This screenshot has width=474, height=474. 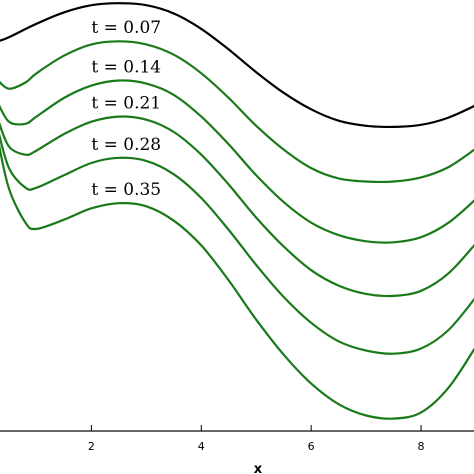 What do you see at coordinates (126, 104) in the screenshot?
I see `series-label-3: t = 0.21` at bounding box center [126, 104].